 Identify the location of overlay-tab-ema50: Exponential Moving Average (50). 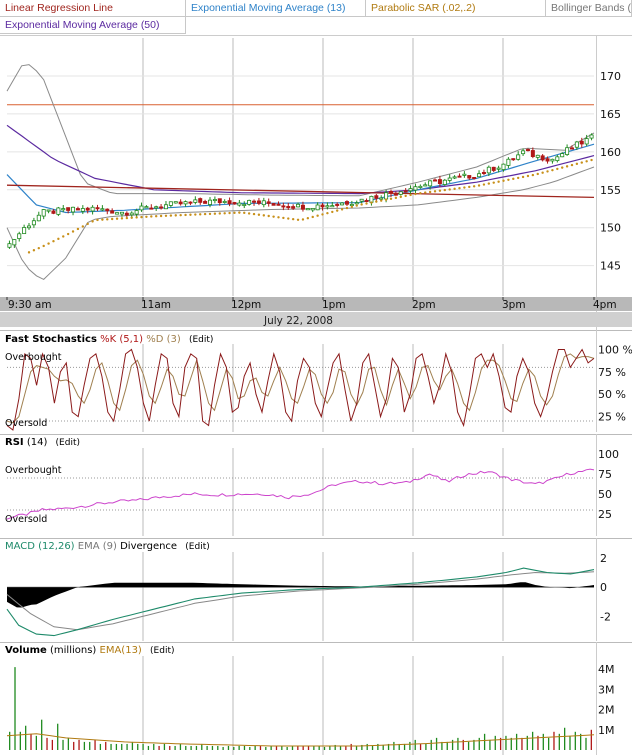
(93, 25).